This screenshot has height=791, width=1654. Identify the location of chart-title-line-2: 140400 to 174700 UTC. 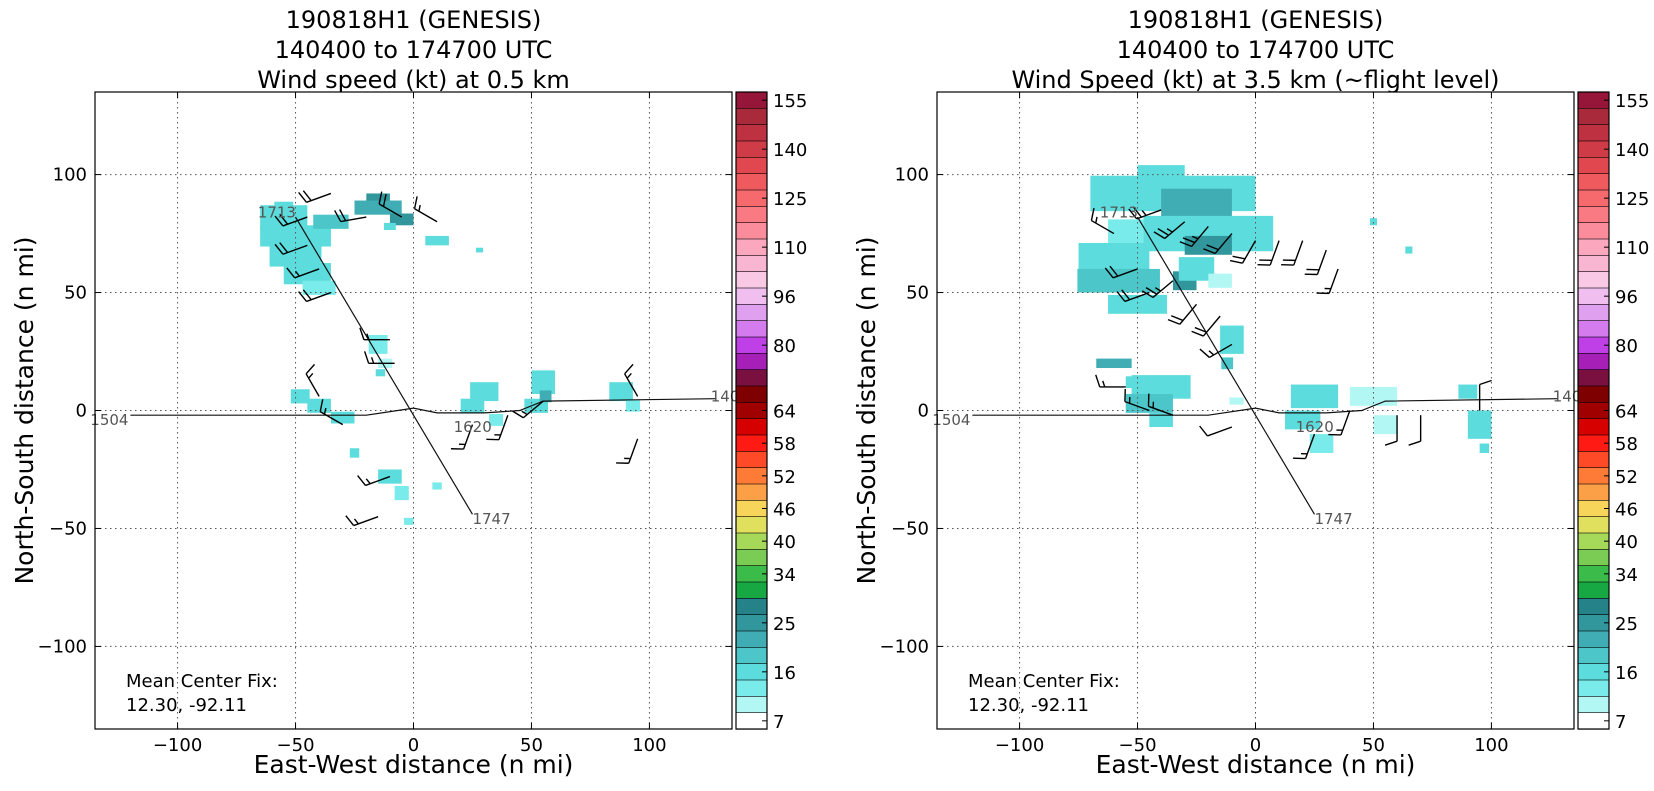
(1256, 50).